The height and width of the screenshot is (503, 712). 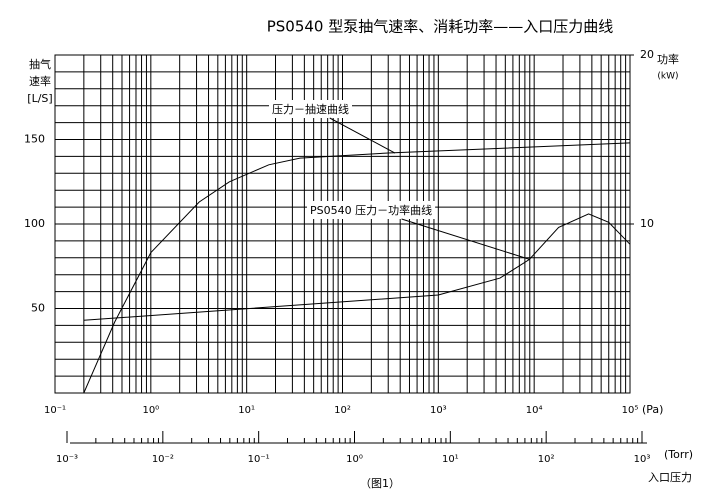 What do you see at coordinates (438, 410) in the screenshot?
I see `x-tick-label: 10³` at bounding box center [438, 410].